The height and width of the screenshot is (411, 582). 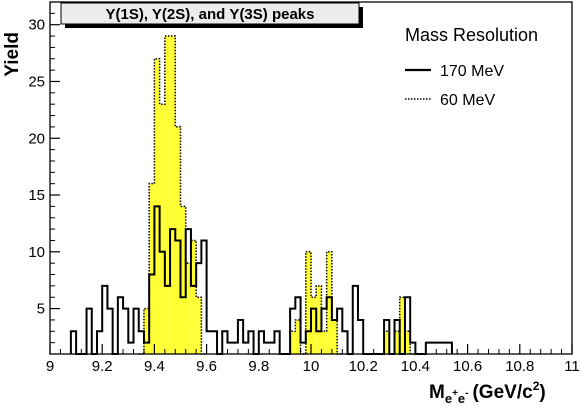 What do you see at coordinates (102, 366) in the screenshot?
I see `x-tick-label: 9.2` at bounding box center [102, 366].